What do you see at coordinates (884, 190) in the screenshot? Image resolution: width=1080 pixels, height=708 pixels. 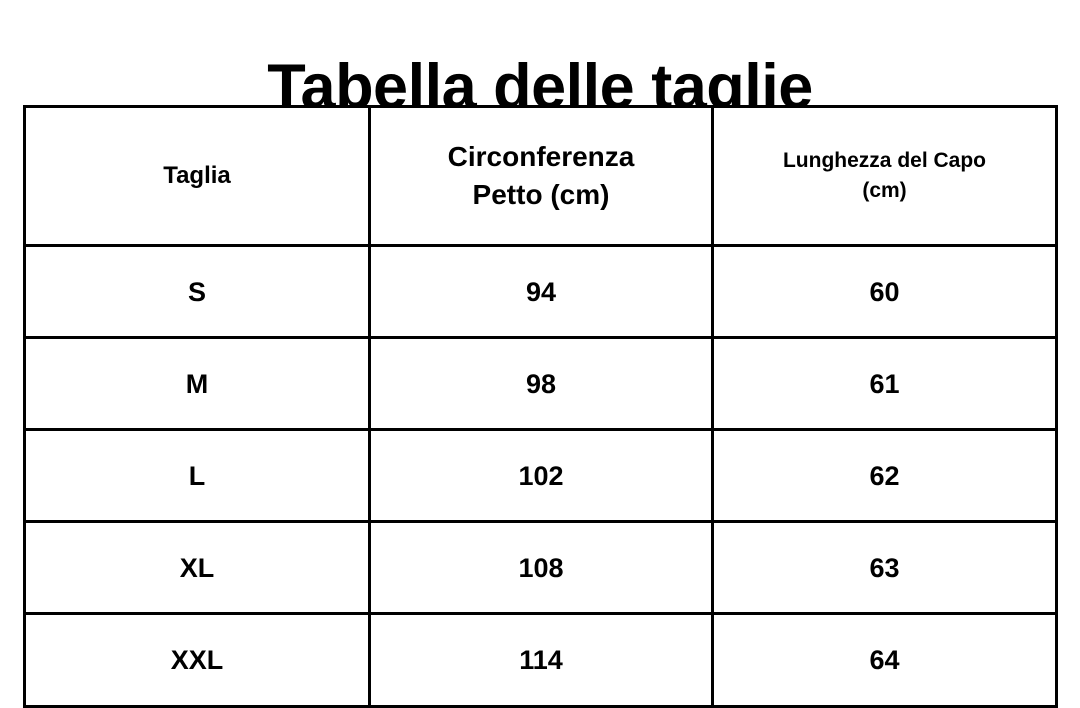 I see `column-header-lunghezza-line-2: (cm)` at bounding box center [884, 190].